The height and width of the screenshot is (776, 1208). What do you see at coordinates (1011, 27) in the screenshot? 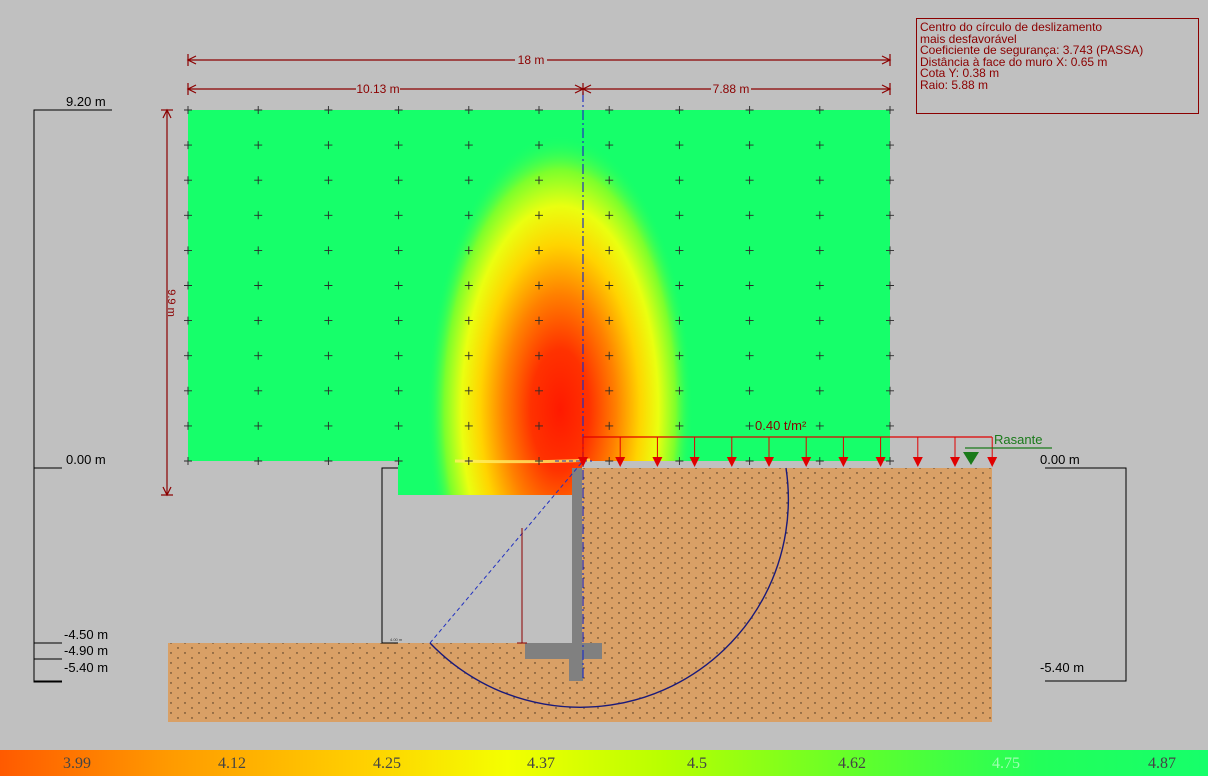
I see `info-line: Centro do círculo de deslizamento` at bounding box center [1011, 27].